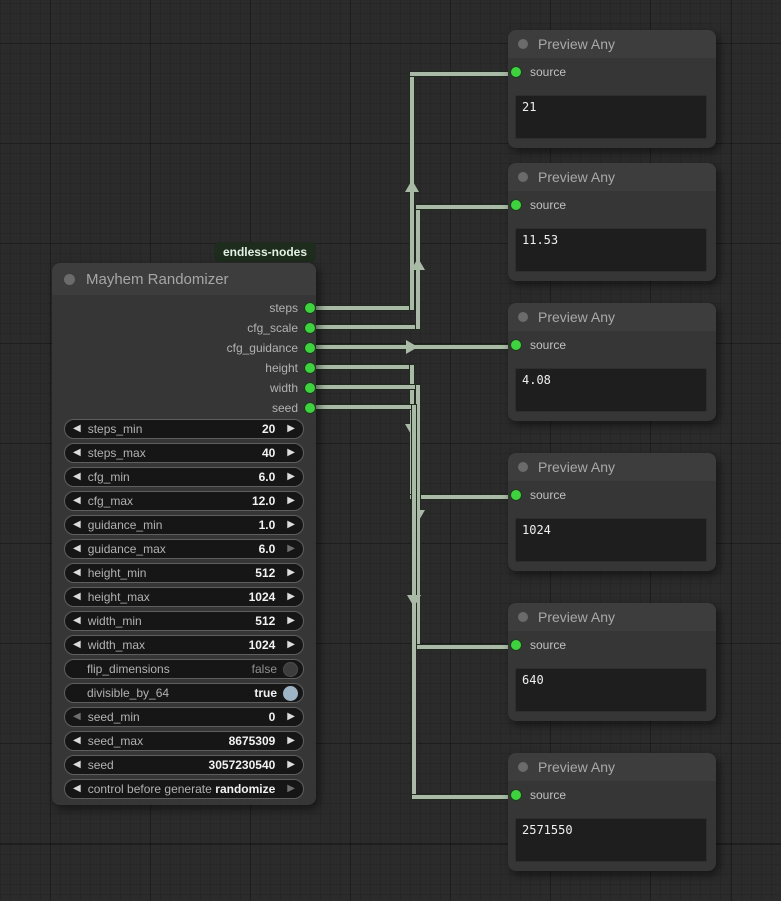  What do you see at coordinates (184, 501) in the screenshot?
I see `widget-cfg-max: ◀ cfg_max 12.0 ▶` at bounding box center [184, 501].